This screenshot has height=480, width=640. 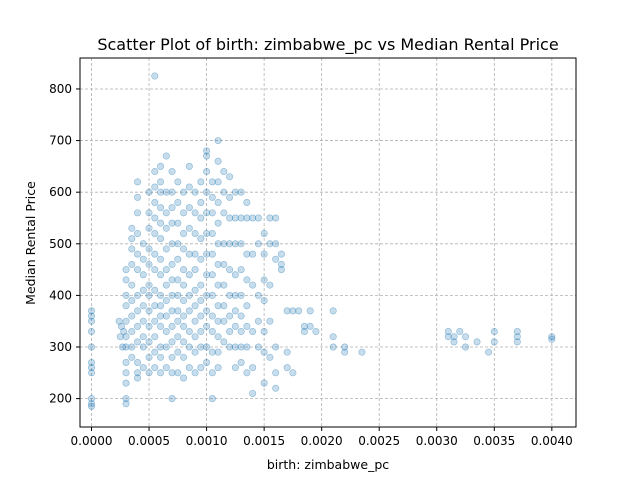 I want to click on x-tick-label: 0.0020, so click(x=322, y=441).